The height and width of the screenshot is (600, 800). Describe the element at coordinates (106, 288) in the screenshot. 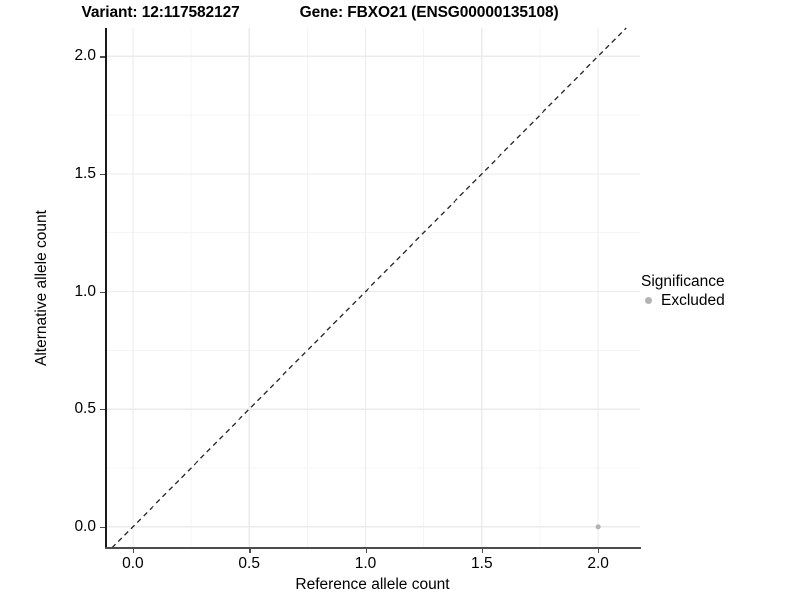

I see `y-axis-line` at that location.